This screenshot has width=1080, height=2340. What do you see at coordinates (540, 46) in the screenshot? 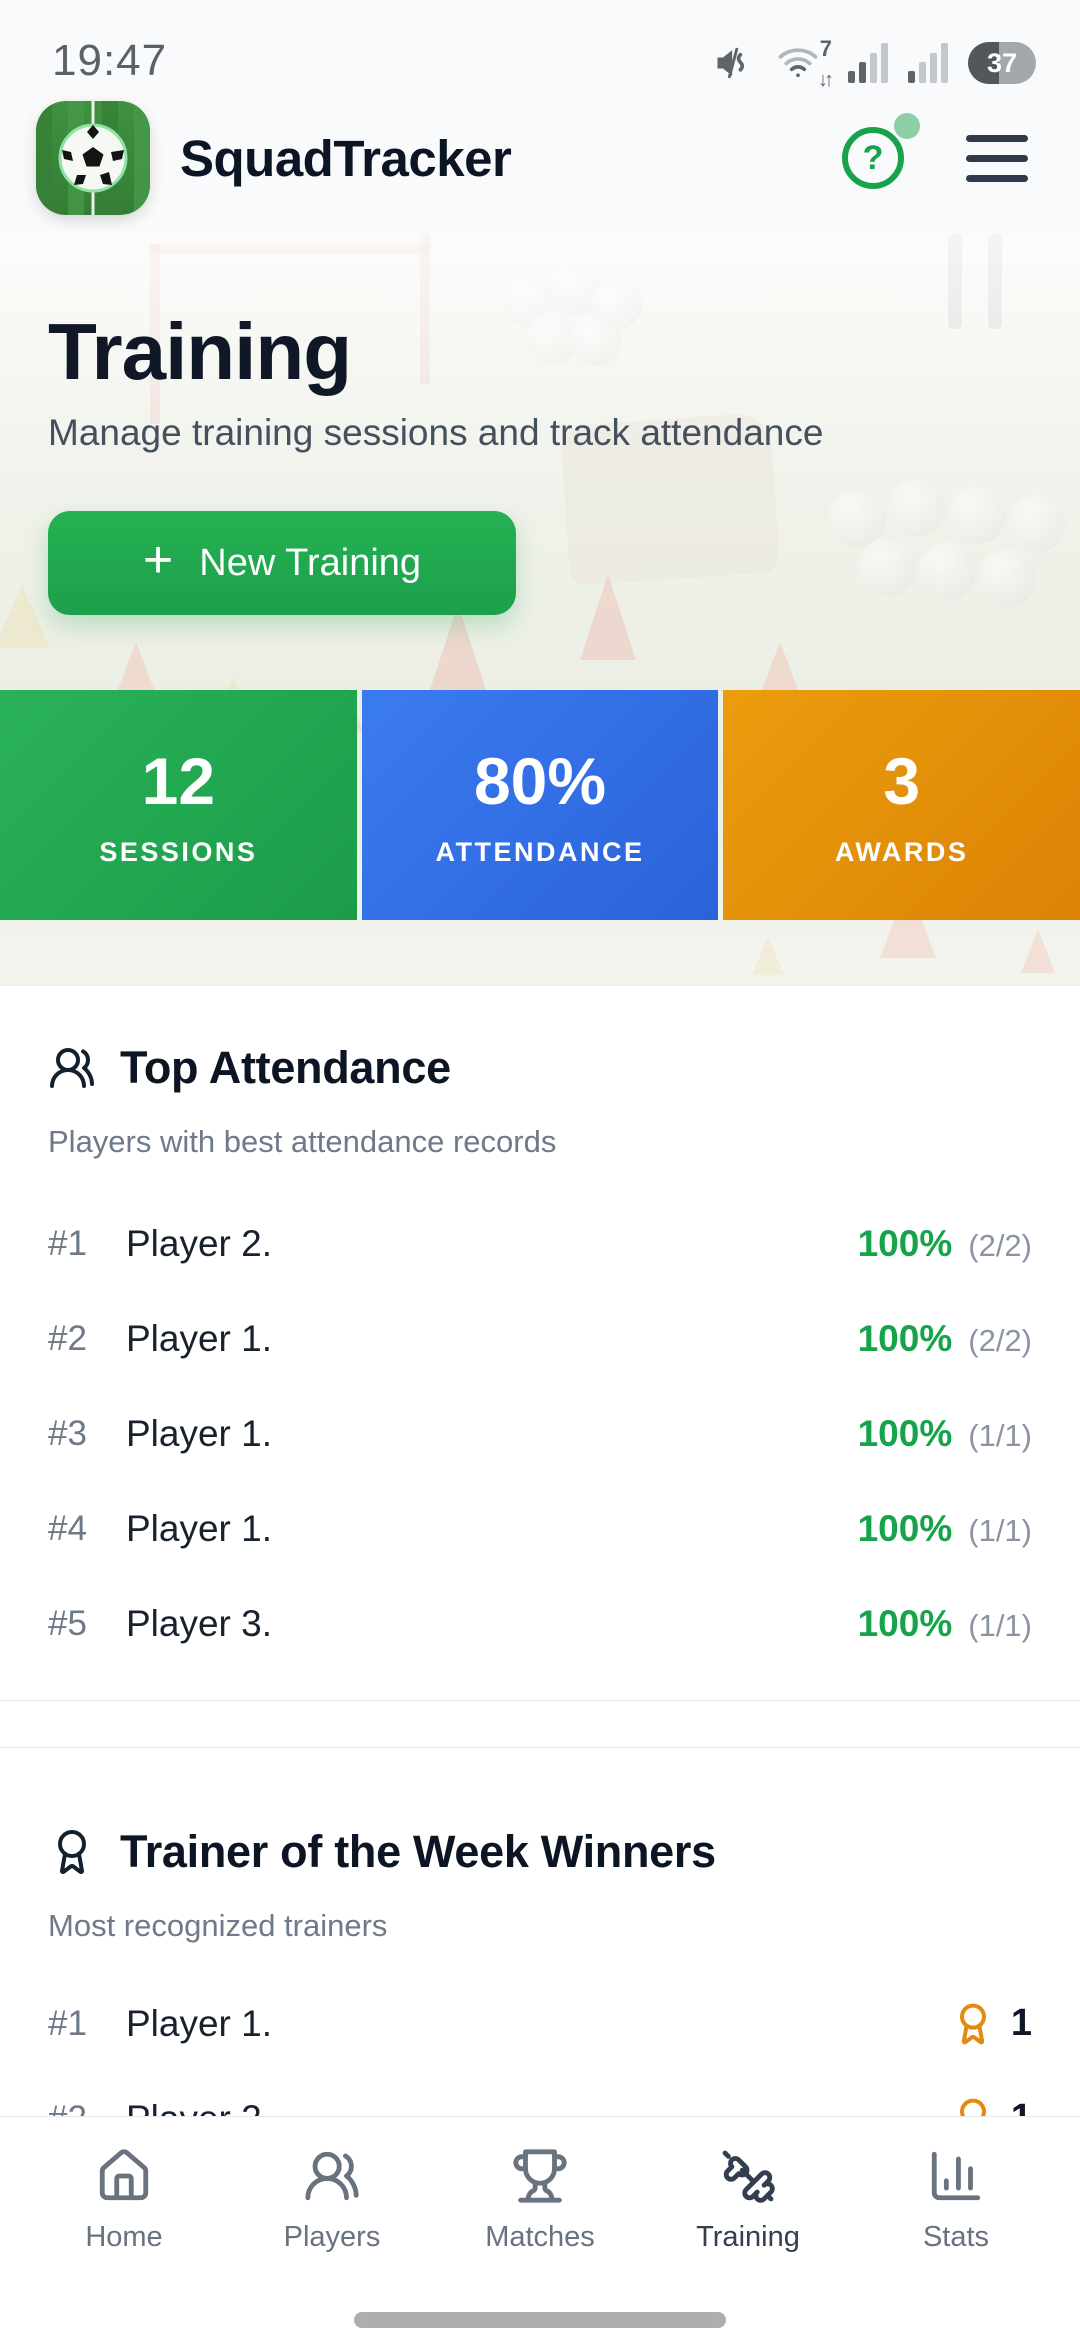
I see `status-bar: 19:47 7 ↓↑` at bounding box center [540, 46].